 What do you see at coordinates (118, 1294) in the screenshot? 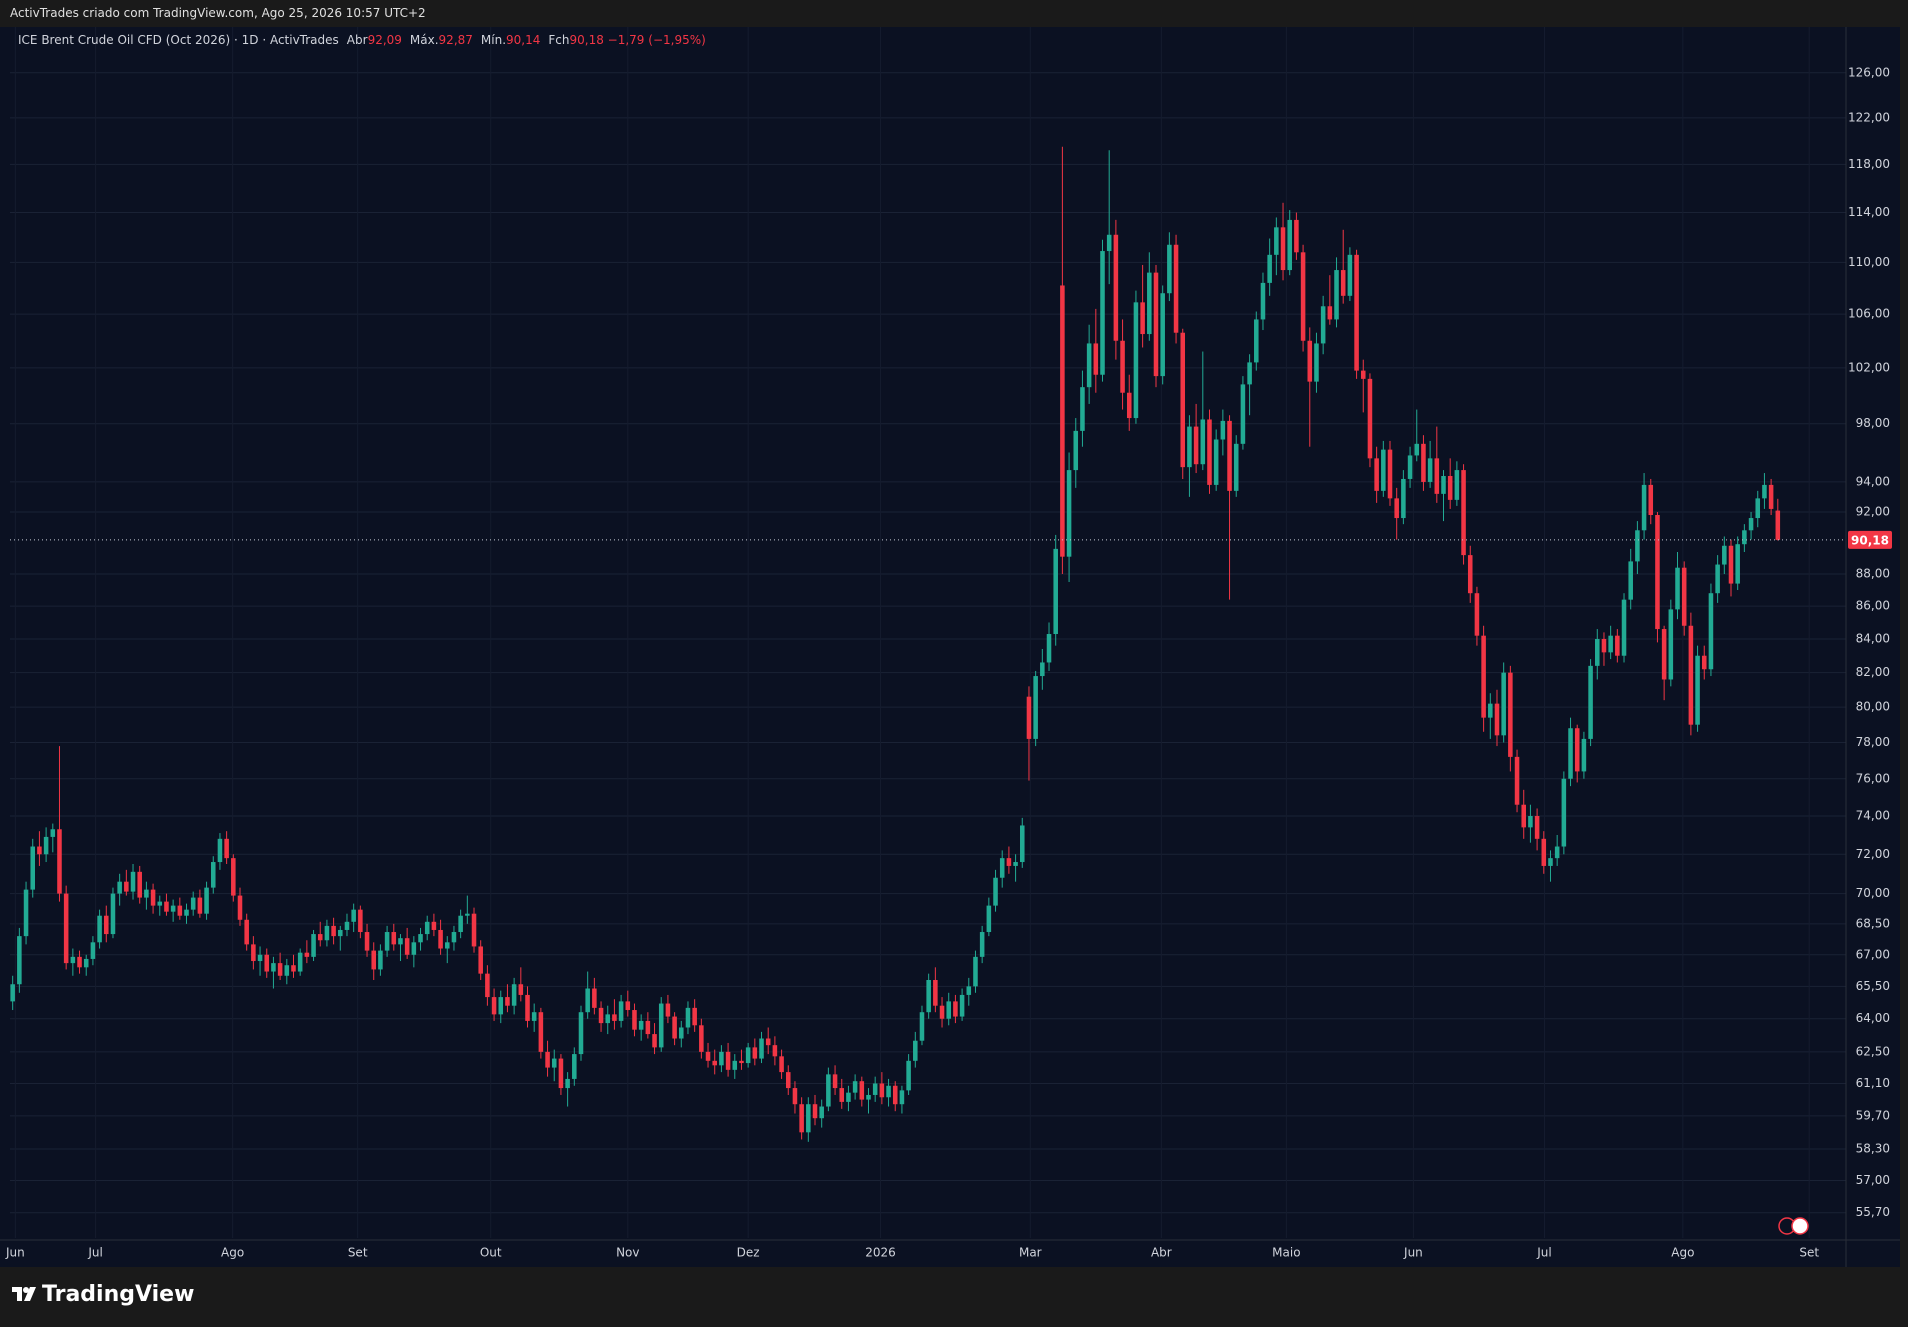
I see `brand-text: TradingView` at bounding box center [118, 1294].